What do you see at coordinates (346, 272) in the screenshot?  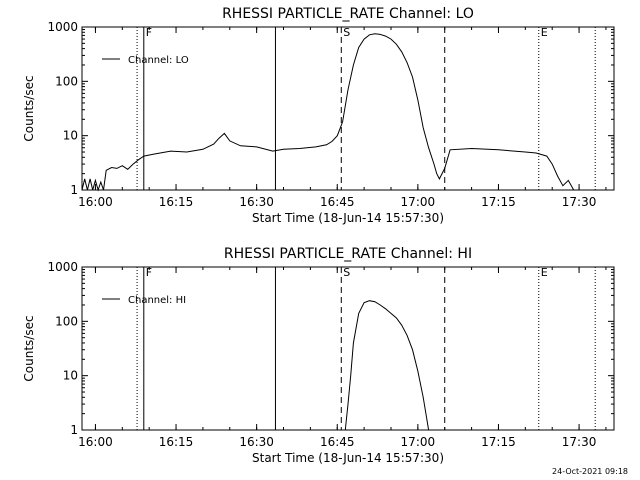 I see `chart2-marker-label: S` at bounding box center [346, 272].